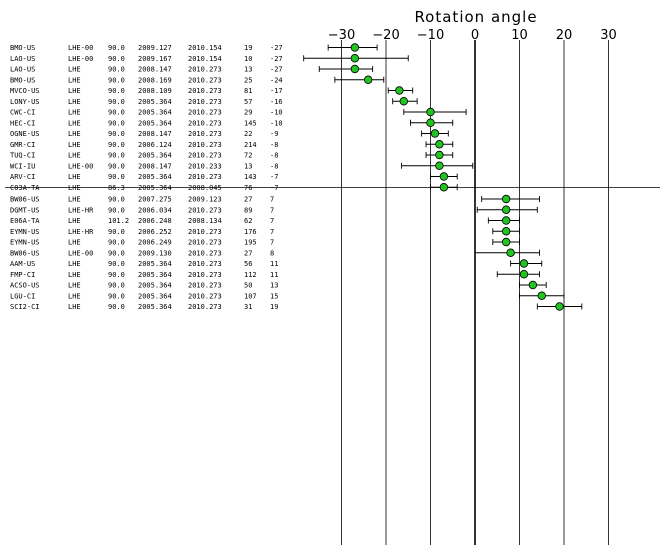 The width and height of the screenshot is (665, 555). I want to click on table-cell-end: 2010.233, so click(205, 166).